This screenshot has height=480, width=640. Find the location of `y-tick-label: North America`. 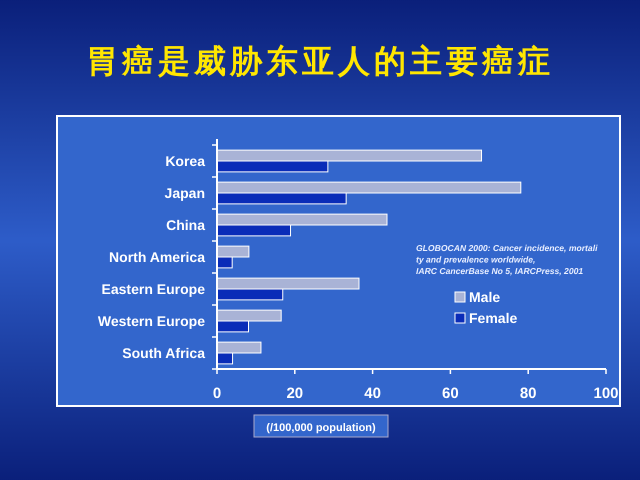

y-tick-label: North America is located at coordinates (157, 257).